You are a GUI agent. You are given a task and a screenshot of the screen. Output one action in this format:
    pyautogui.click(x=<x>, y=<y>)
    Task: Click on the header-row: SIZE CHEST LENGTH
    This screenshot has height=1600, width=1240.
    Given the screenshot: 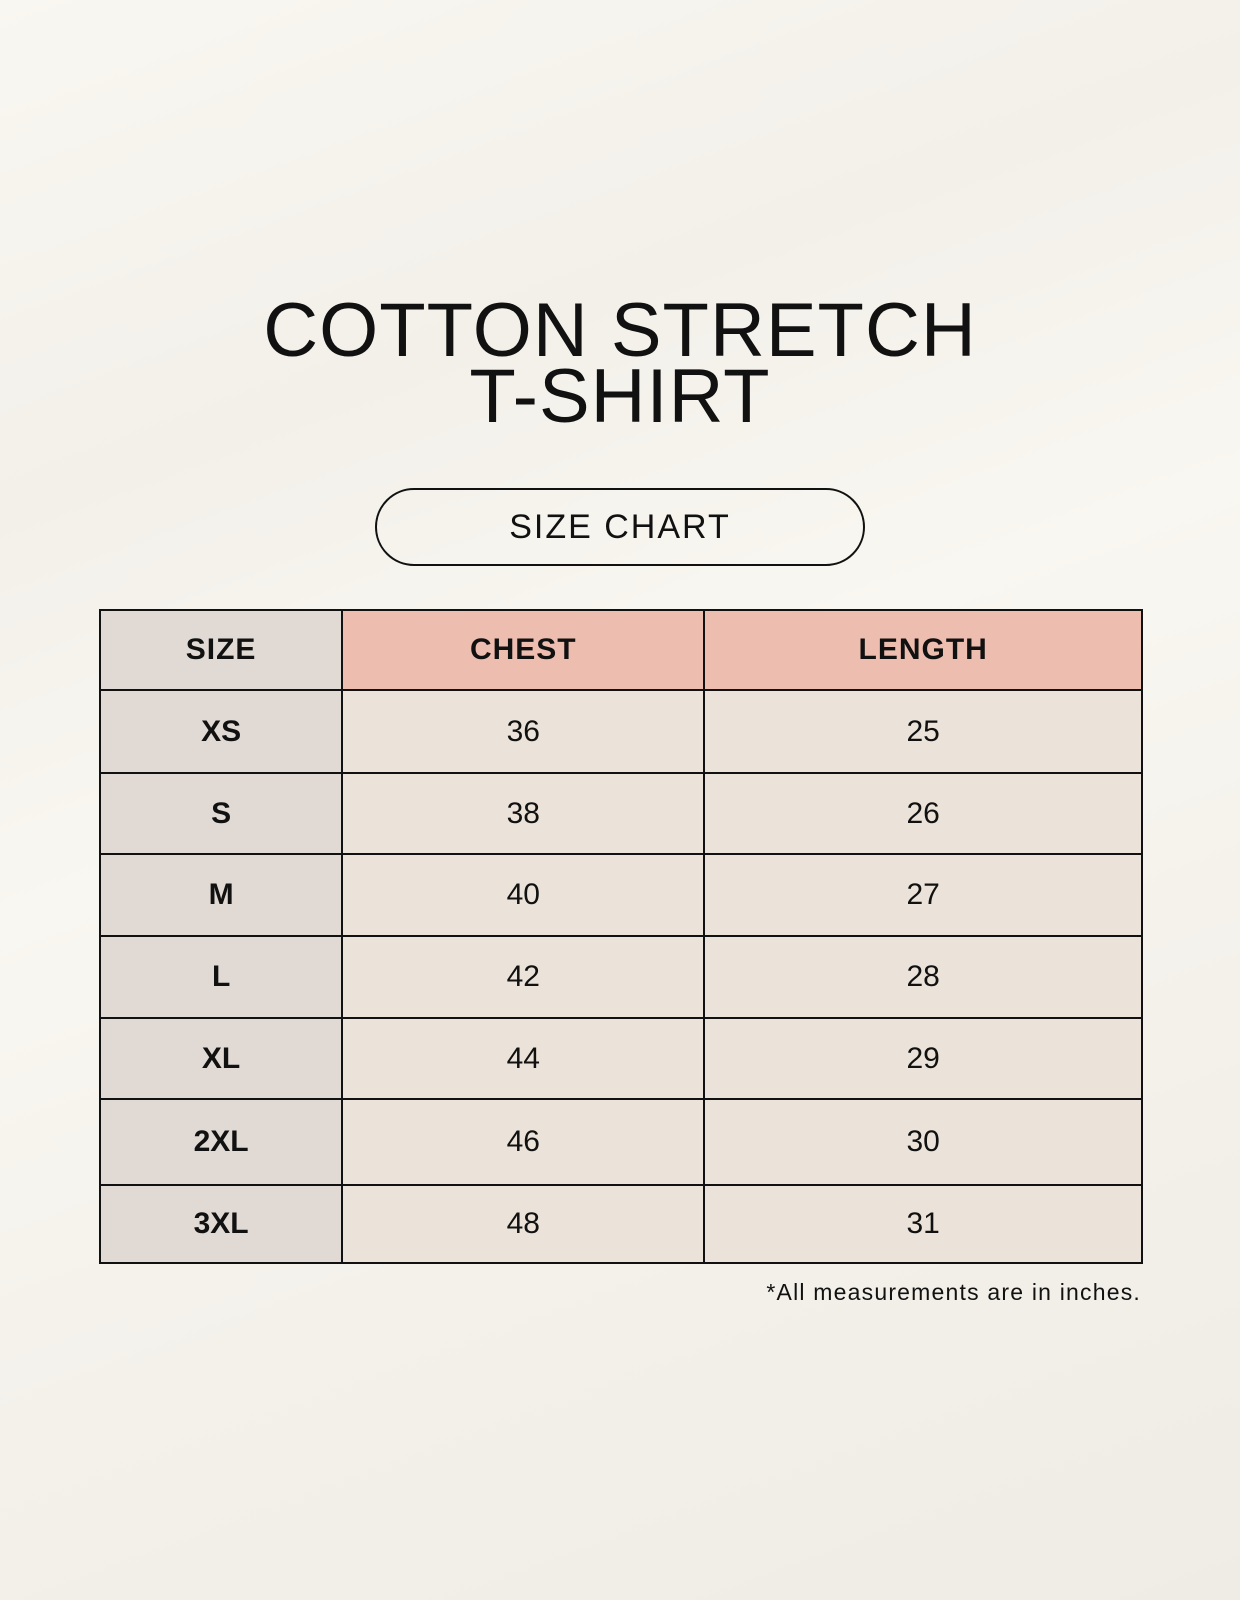 What is the action you would take?
    pyautogui.click(x=620, y=650)
    